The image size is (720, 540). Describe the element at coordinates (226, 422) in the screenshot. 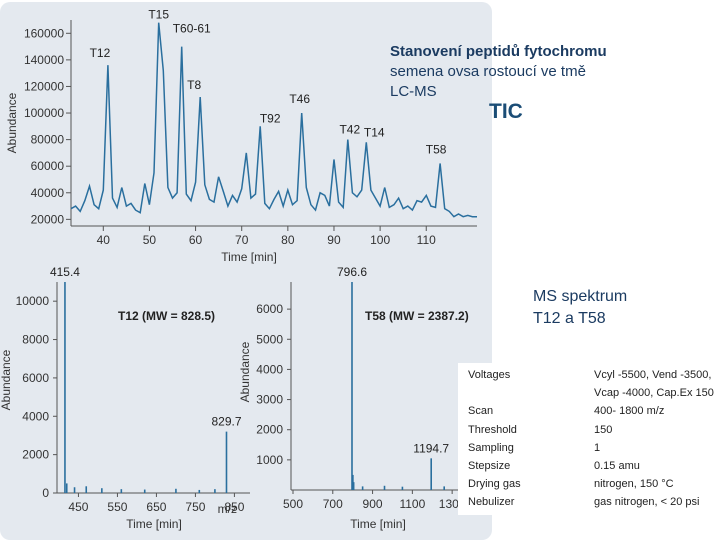

I see `ms1-peak-label: 829.7` at that location.